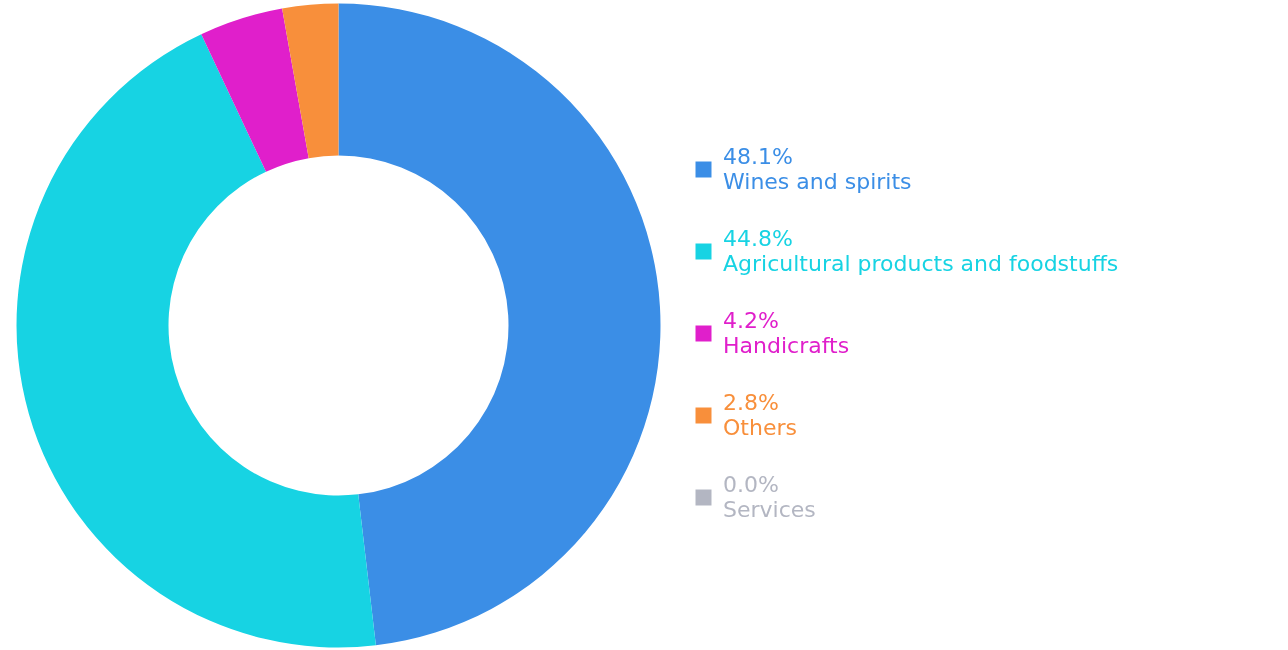 This screenshot has width=1288, height=650. I want to click on legend-label: Services, so click(769, 509).